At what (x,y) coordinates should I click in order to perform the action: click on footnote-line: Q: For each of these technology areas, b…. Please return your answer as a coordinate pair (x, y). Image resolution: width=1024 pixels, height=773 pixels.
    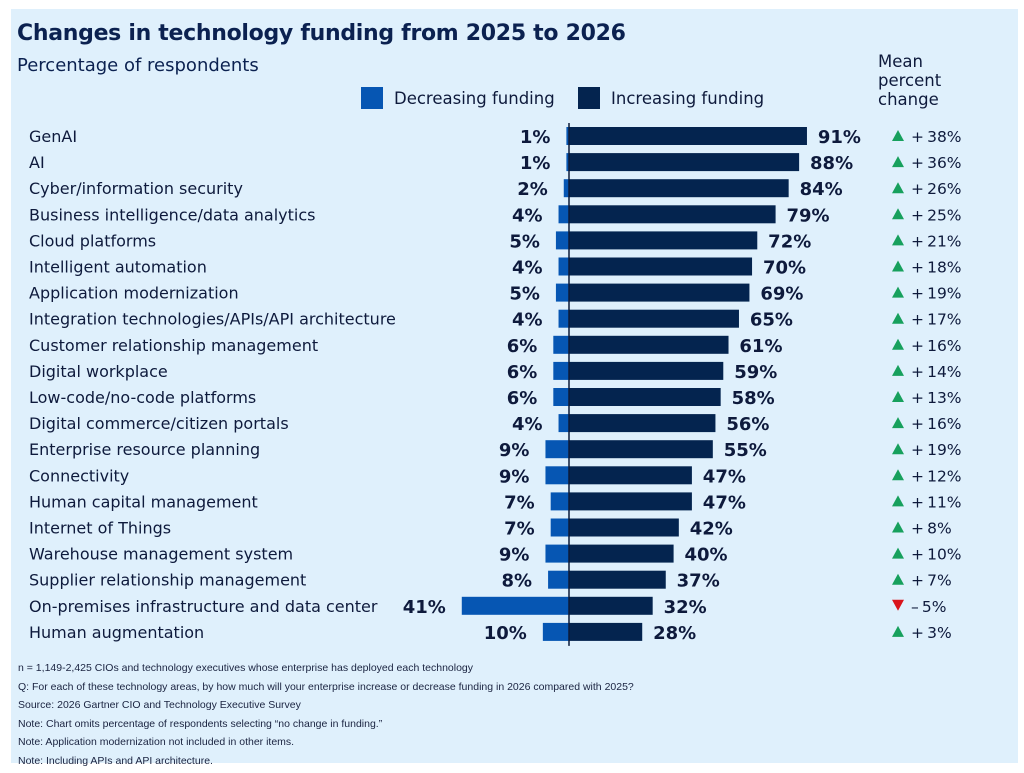
    Looking at the image, I should click on (326, 686).